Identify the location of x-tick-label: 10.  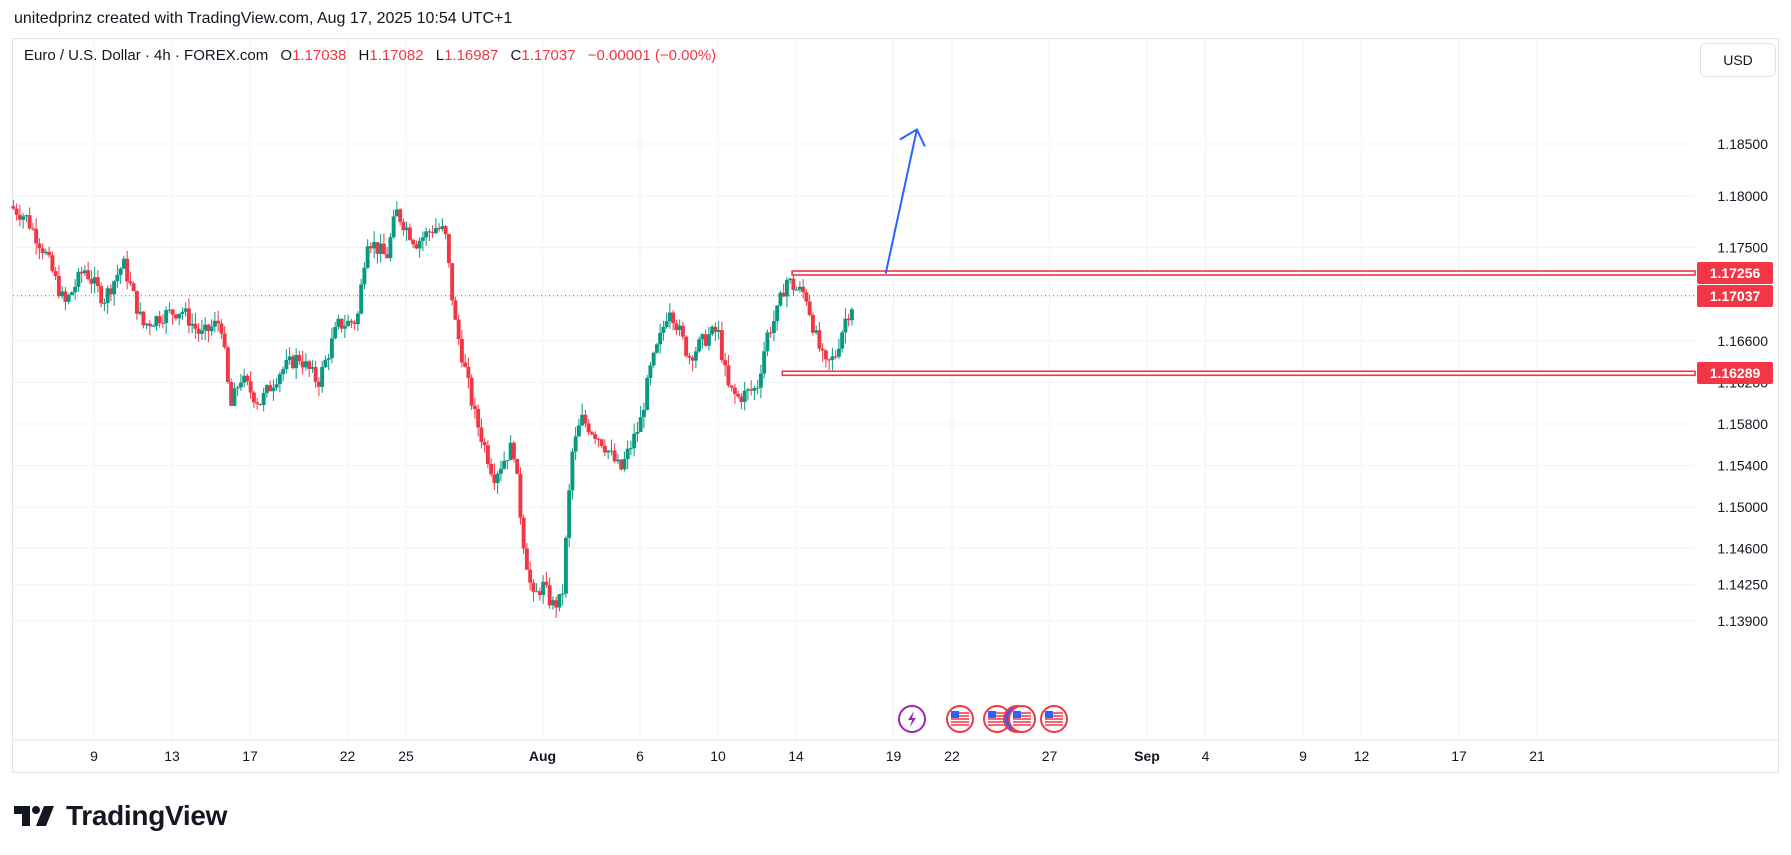
(718, 756).